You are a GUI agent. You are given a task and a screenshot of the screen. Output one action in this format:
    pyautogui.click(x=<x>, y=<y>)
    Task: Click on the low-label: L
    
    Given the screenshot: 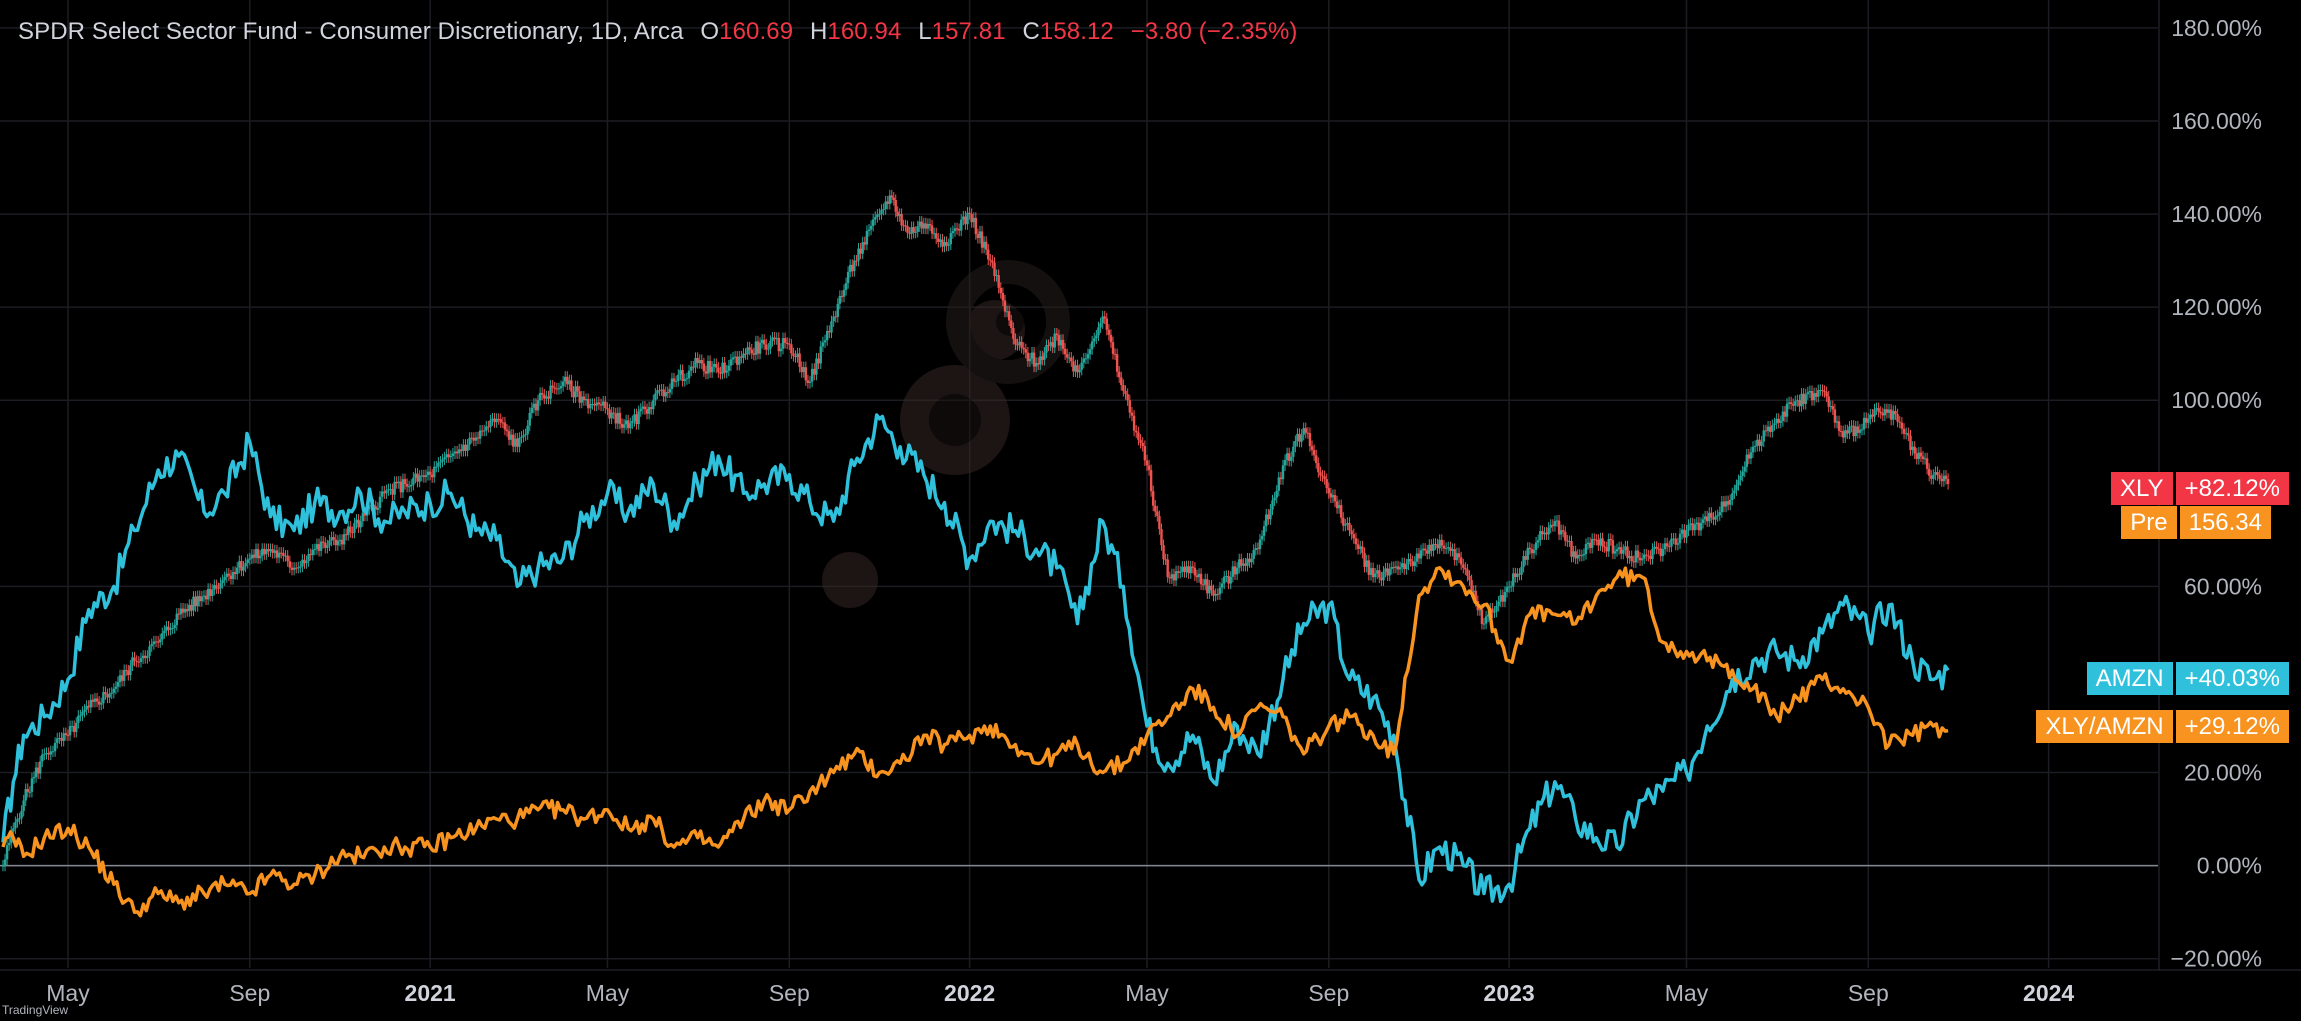 What is the action you would take?
    pyautogui.click(x=925, y=31)
    